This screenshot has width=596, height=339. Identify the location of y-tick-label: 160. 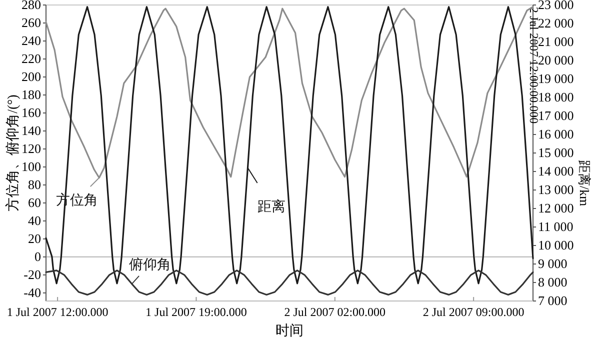
(31, 112).